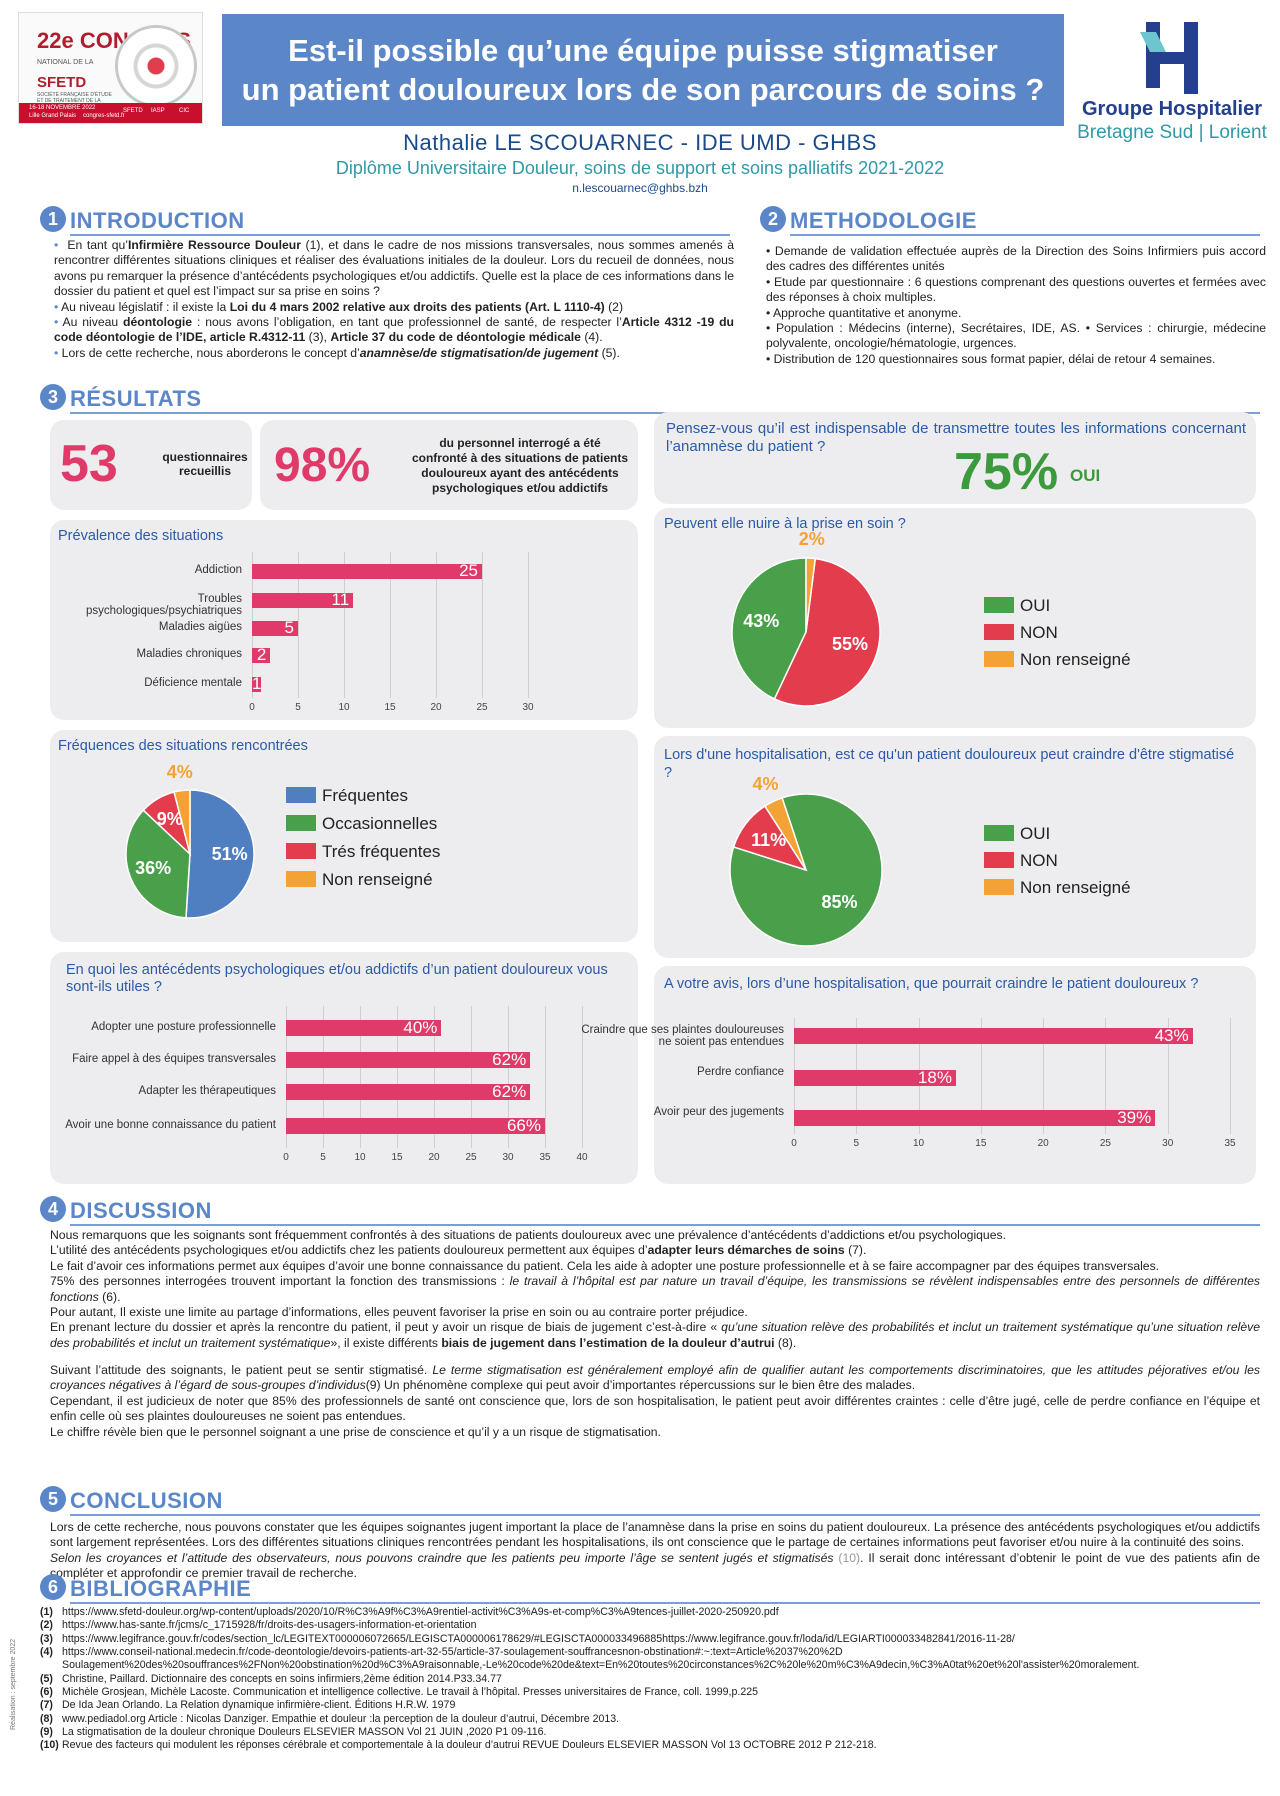 Image resolution: width=1280 pixels, height=1796 pixels. What do you see at coordinates (62, 108) in the screenshot?
I see `congress-dates: 16-18 NOVEMBRE 2022` at bounding box center [62, 108].